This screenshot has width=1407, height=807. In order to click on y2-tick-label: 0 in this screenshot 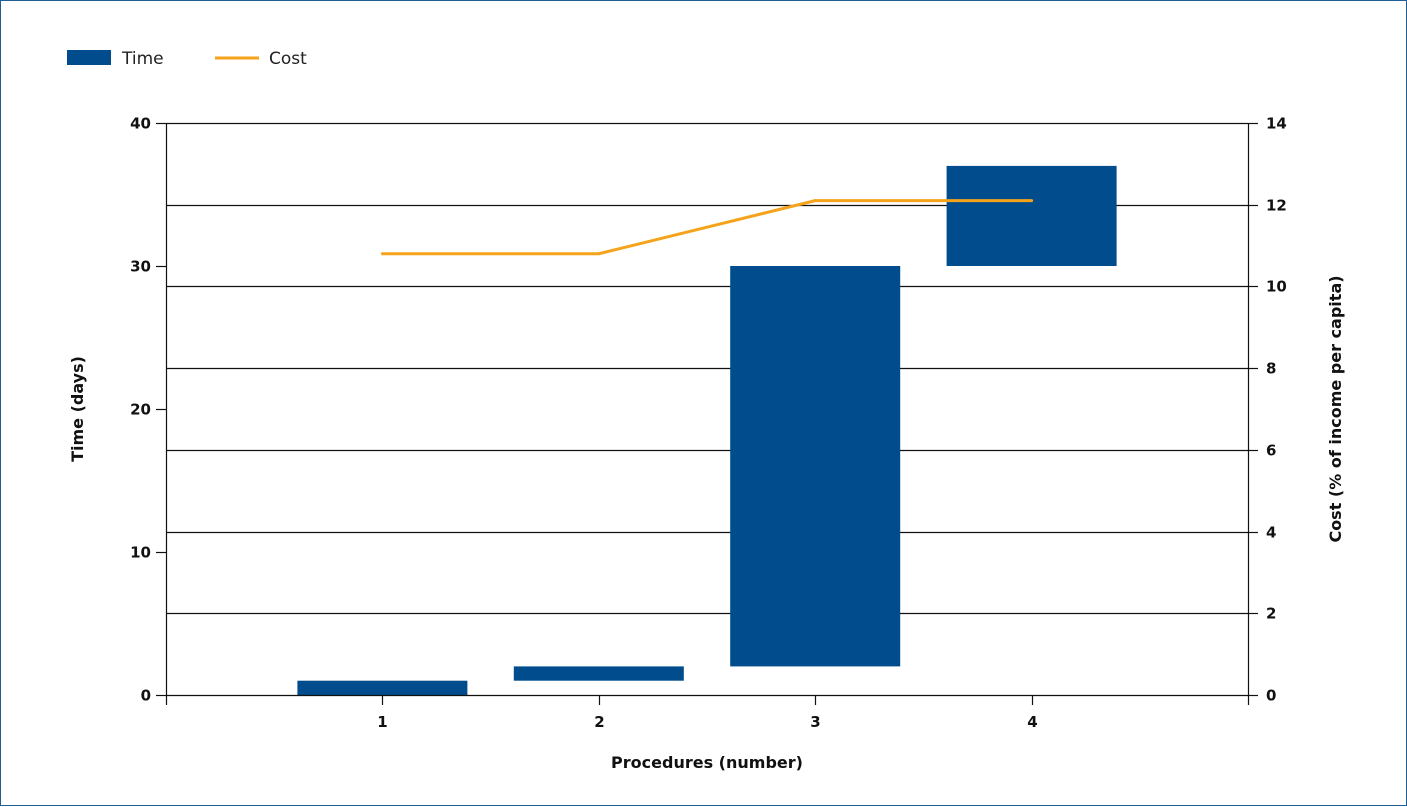, I will do `click(1271, 696)`.